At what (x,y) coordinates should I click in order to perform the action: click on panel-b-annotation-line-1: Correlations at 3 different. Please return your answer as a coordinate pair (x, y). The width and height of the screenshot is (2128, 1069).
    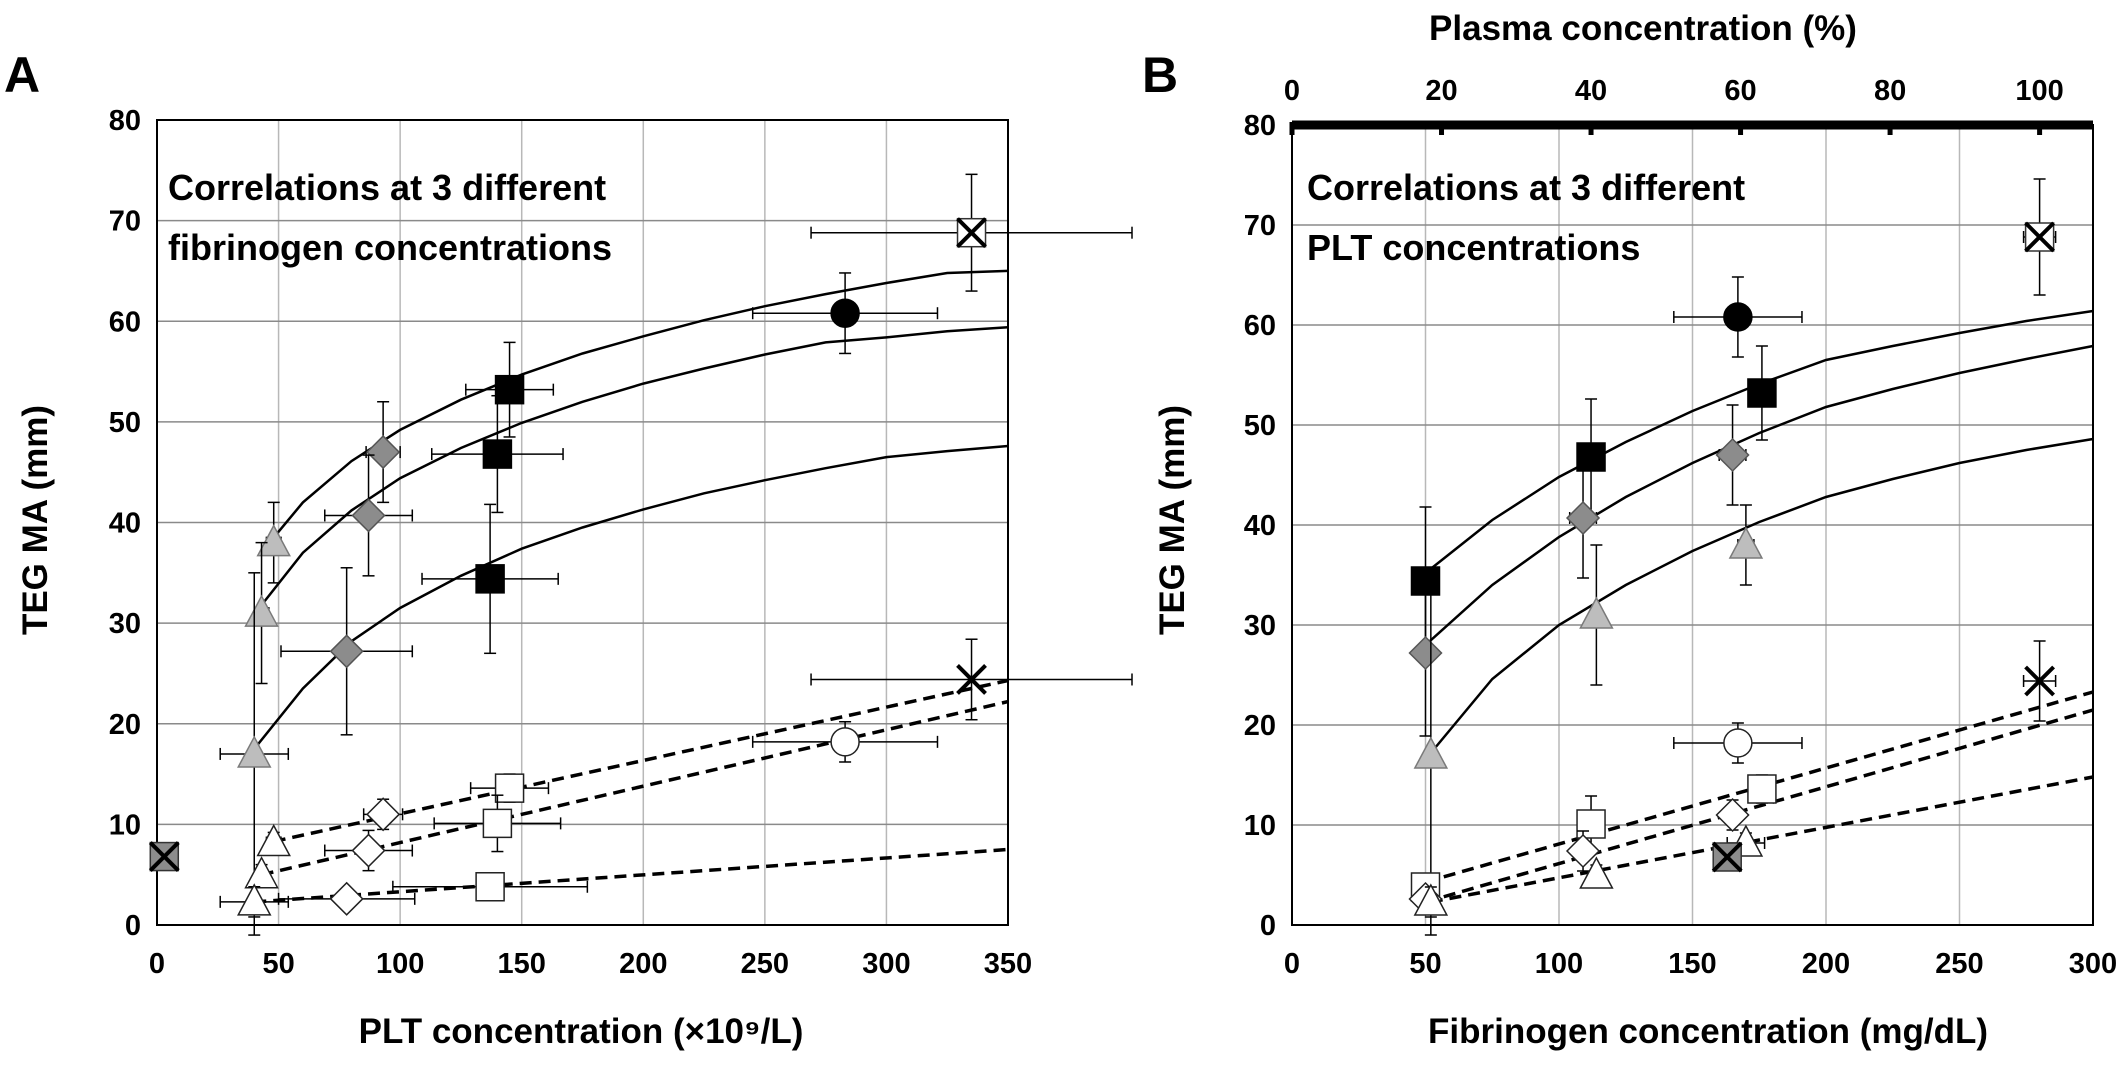
    Looking at the image, I should click on (1526, 187).